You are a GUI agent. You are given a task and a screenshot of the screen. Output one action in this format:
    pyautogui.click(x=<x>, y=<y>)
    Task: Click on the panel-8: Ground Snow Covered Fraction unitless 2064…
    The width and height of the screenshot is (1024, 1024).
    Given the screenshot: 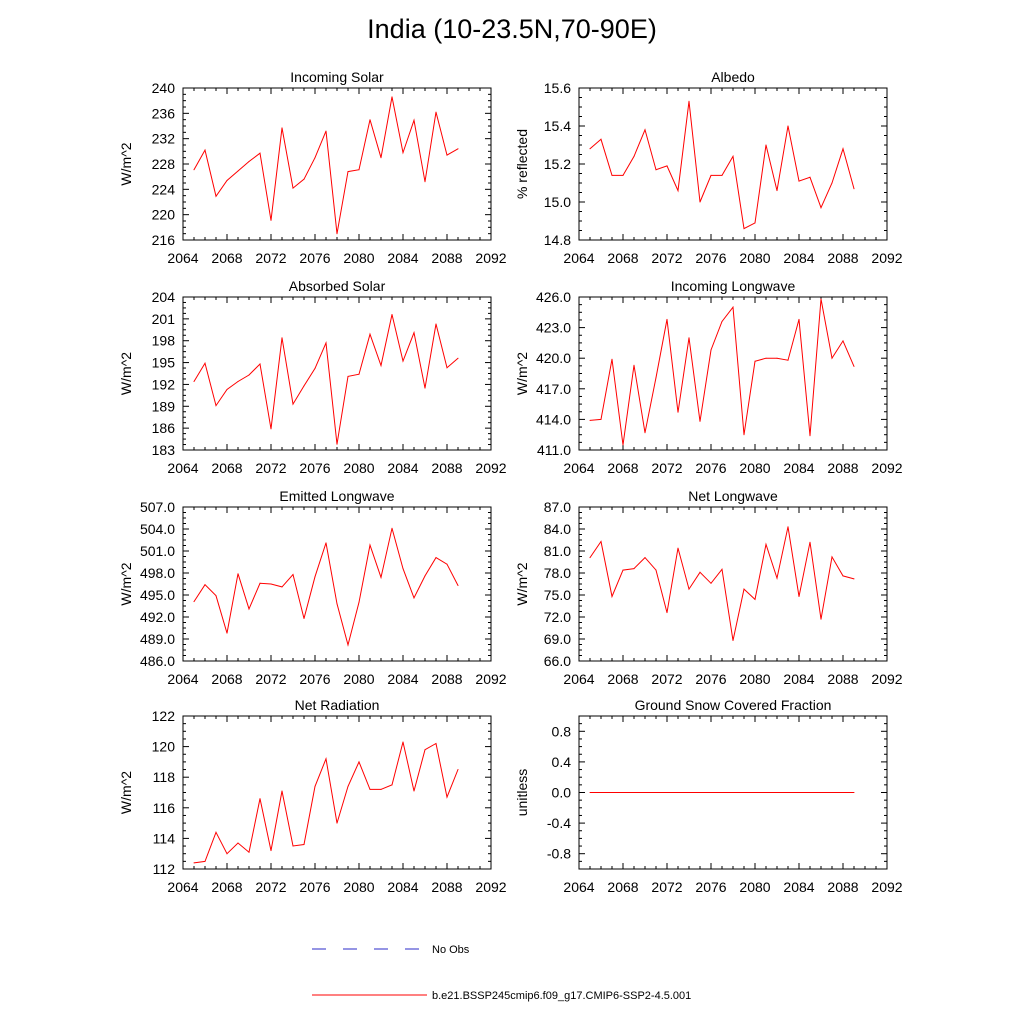 What is the action you would take?
    pyautogui.click(x=708, y=796)
    